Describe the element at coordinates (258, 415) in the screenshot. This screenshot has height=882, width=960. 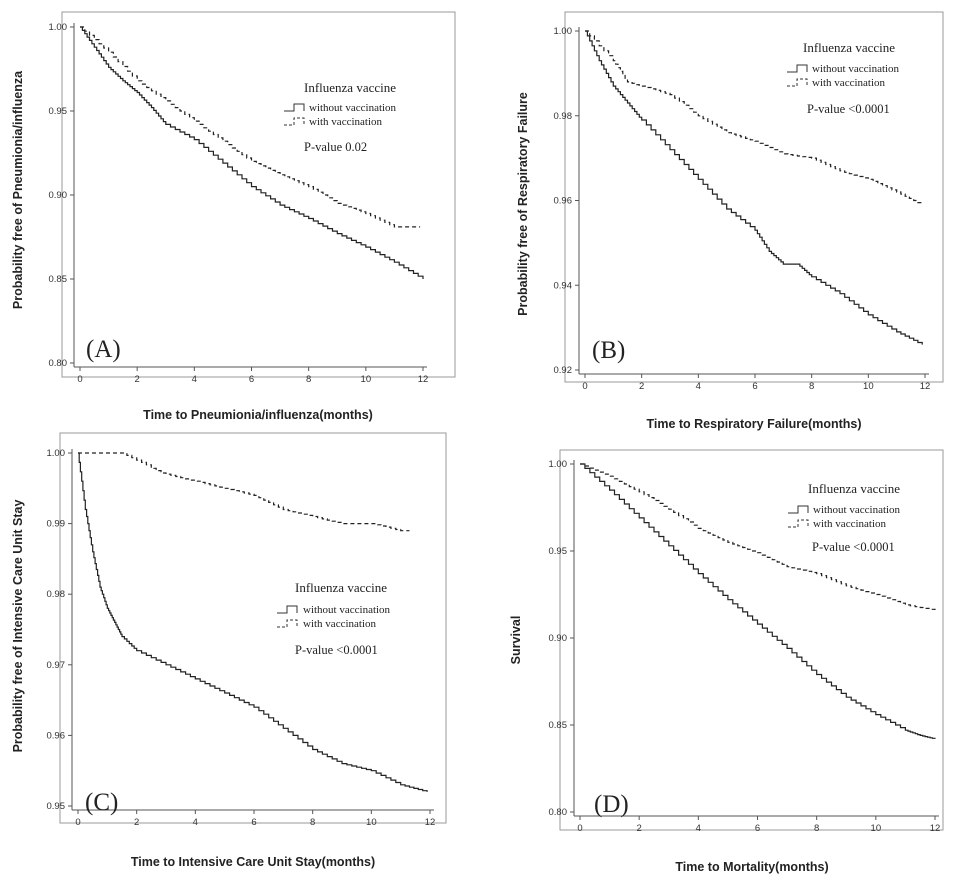
I see `x-axis-label: Time to Pneumionia/influenza(months)` at that location.